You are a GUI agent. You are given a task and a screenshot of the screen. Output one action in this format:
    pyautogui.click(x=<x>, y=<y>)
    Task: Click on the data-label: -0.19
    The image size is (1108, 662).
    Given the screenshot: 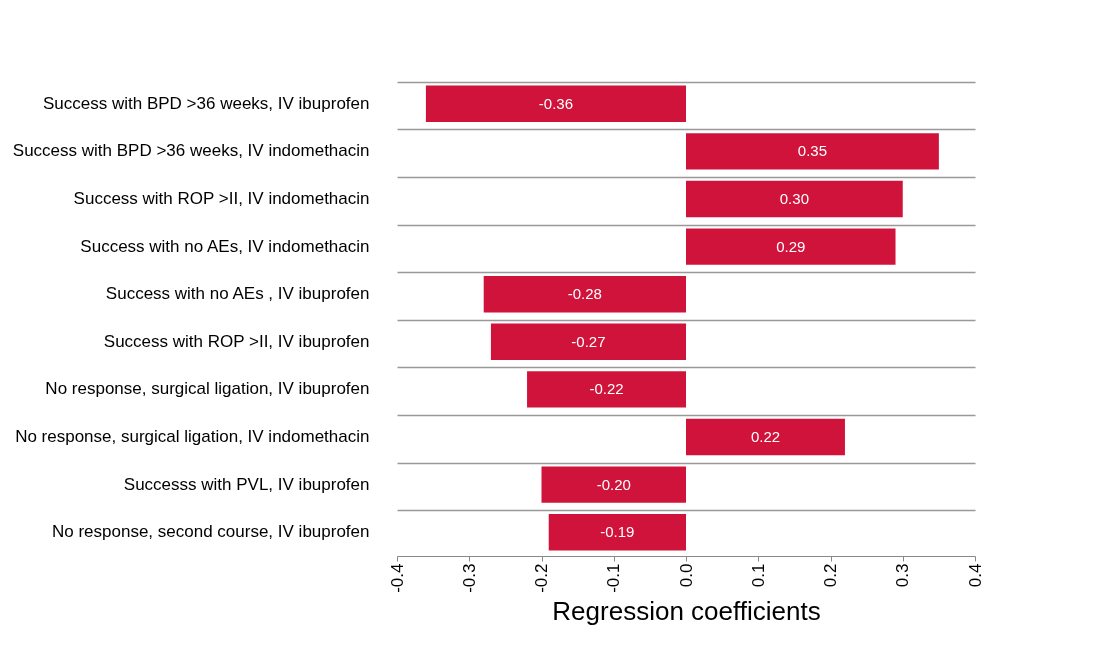 What is the action you would take?
    pyautogui.click(x=617, y=532)
    